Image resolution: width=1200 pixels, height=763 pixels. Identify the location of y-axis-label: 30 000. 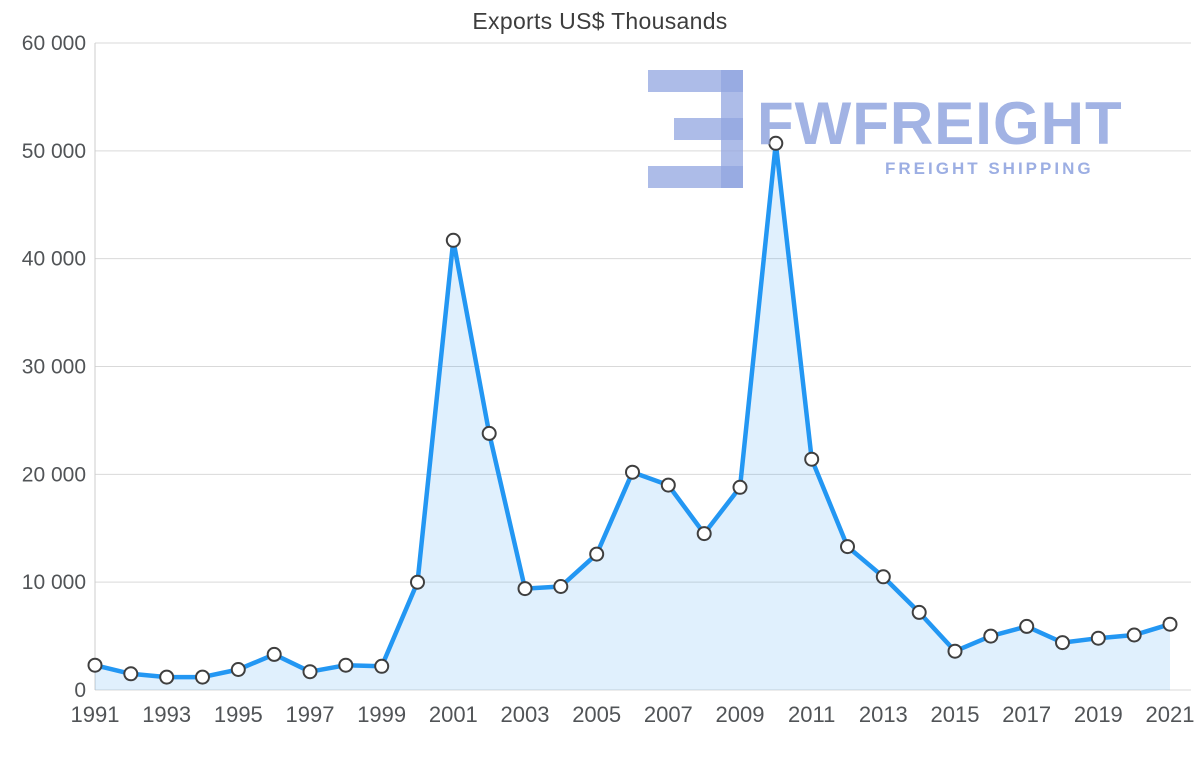
(54, 367).